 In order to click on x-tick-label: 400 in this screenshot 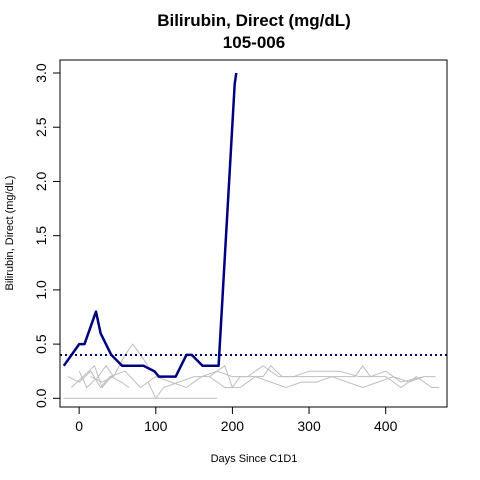, I will do `click(386, 426)`.